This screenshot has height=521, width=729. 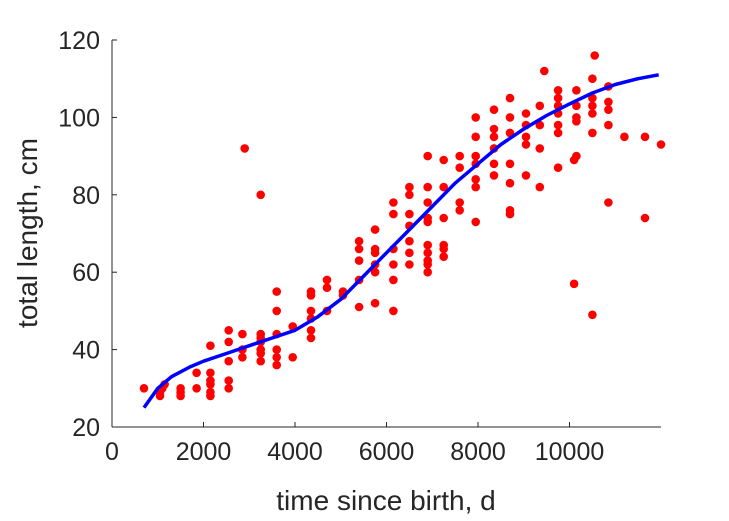 I want to click on y-axis-label: total length, cm, so click(x=27, y=233).